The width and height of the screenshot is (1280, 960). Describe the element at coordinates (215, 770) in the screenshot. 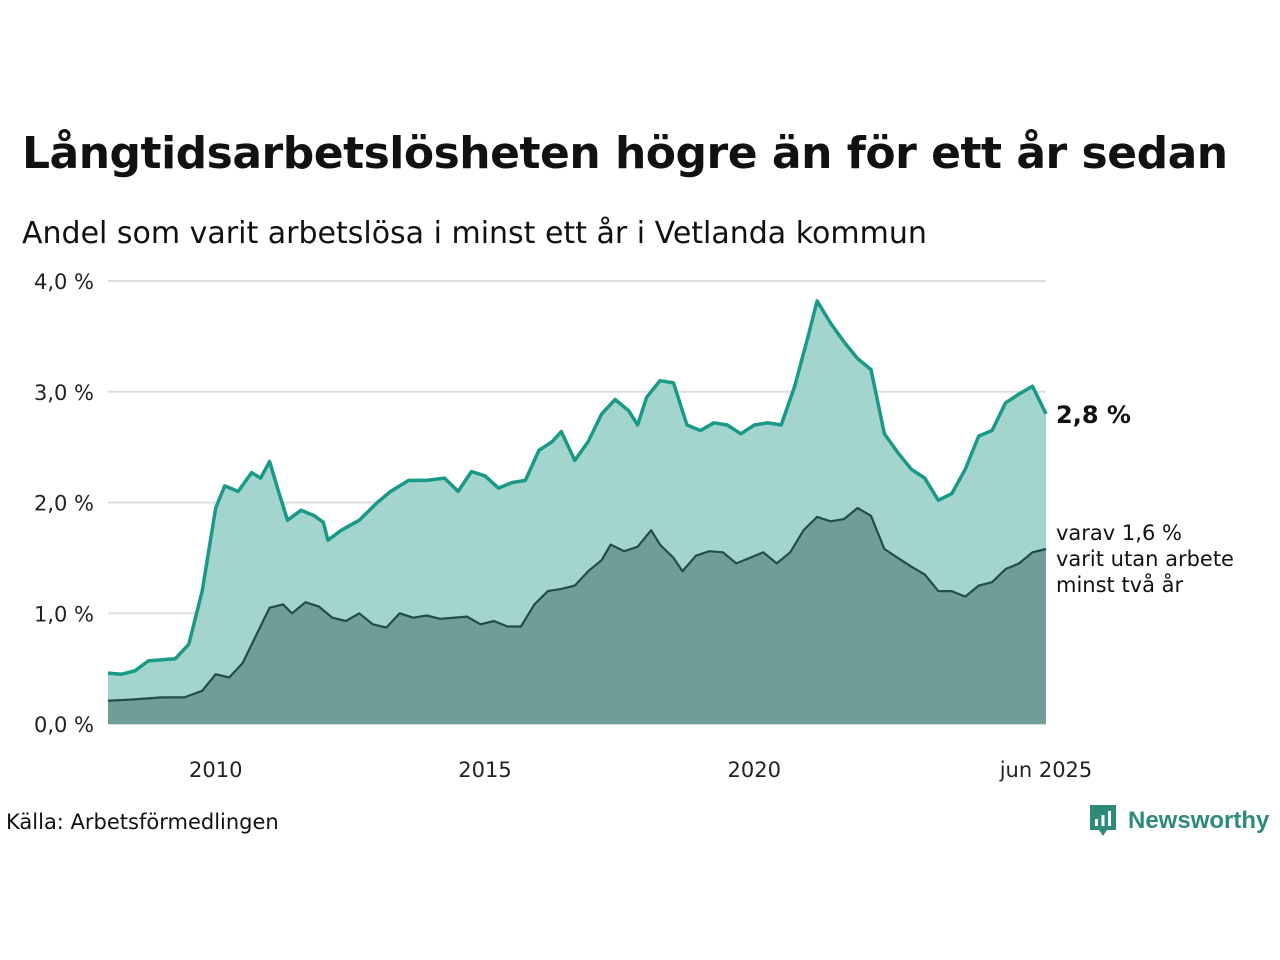

I see `x-tick-label: 2010` at that location.